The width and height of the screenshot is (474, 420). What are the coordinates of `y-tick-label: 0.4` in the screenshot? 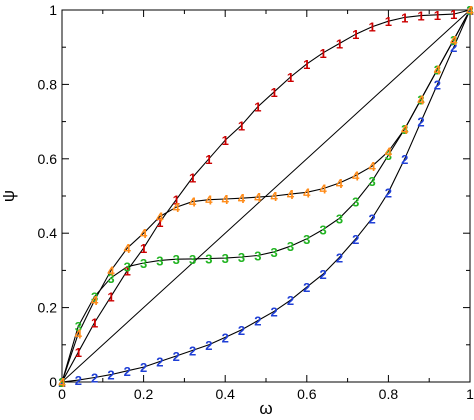 It's located at (48, 233).